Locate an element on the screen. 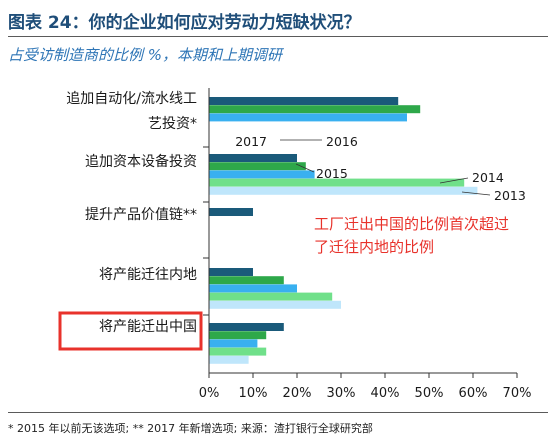 This screenshot has height=444, width=558. bar-2016-cat0 is located at coordinates (315, 109).